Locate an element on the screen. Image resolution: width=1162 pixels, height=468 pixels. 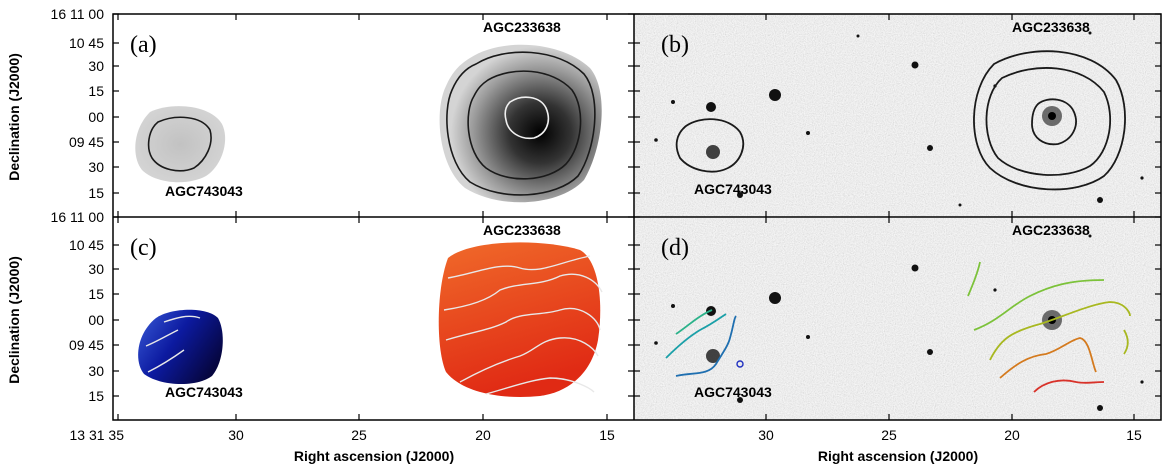
panel-a-map is located at coordinates (368, 123).